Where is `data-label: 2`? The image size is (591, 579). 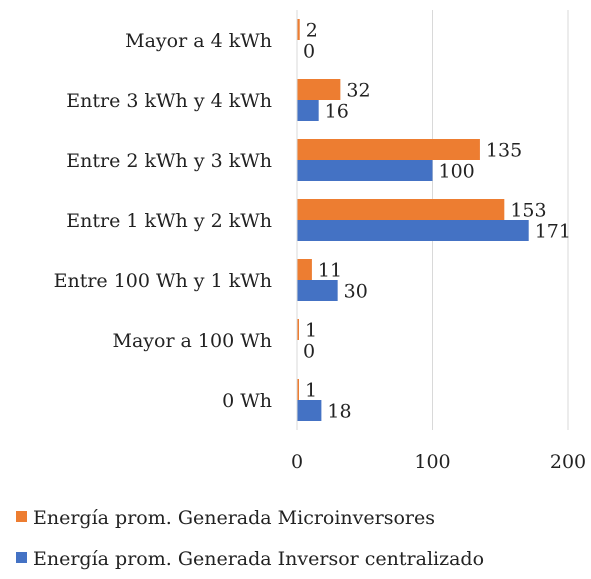 data-label: 2 is located at coordinates (312, 31).